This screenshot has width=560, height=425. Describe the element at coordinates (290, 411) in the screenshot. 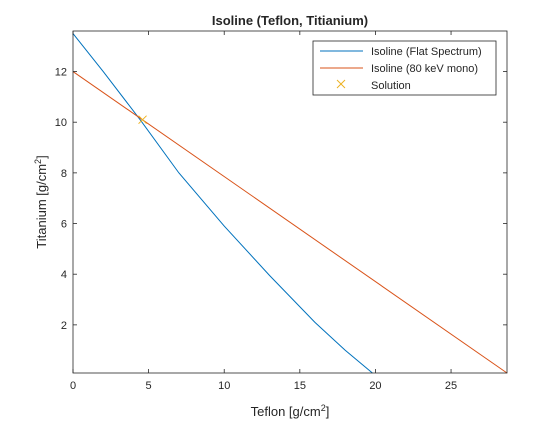

I see `x-axis-label: Teflon [g/cm2]` at that location.